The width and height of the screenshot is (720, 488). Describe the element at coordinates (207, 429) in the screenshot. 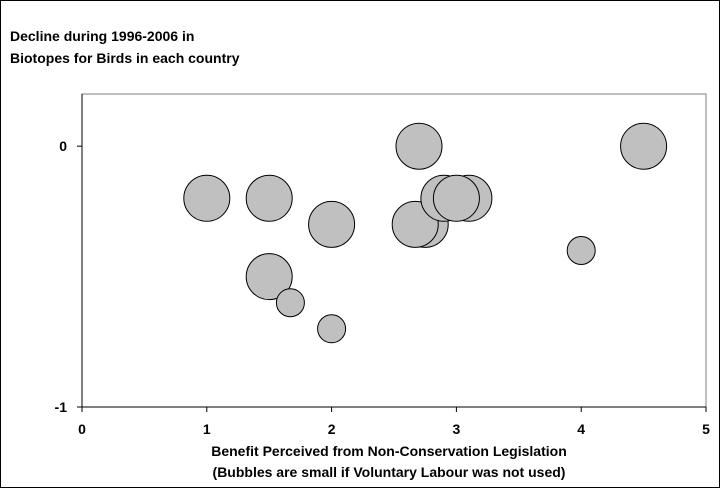

I see `x-tick-label-1: 1` at that location.